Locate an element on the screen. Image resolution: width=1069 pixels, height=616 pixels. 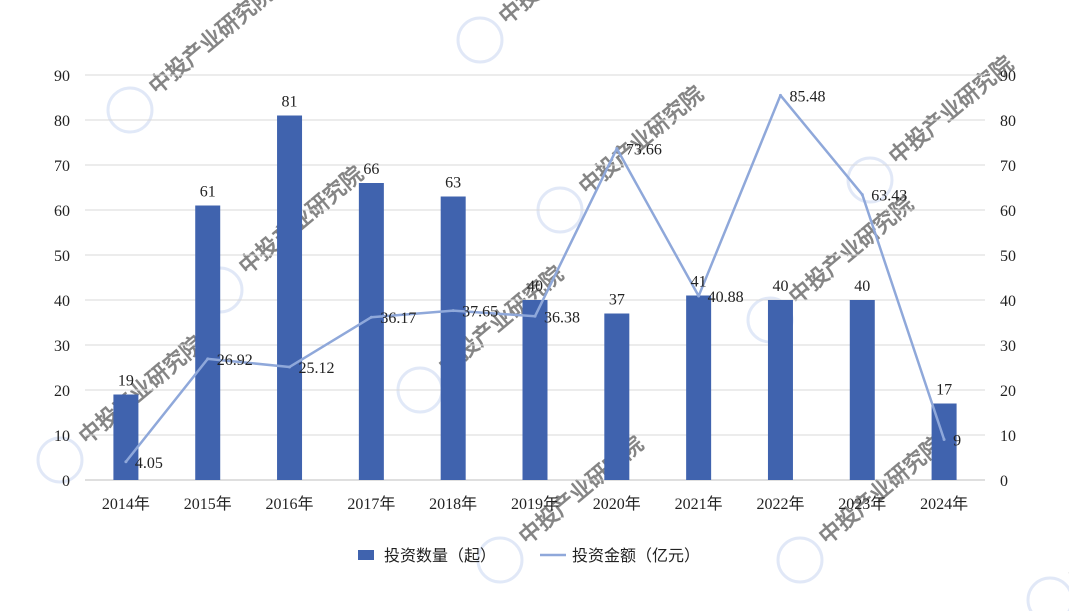
legend-label-bar: 投资数量（起） is located at coordinates (440, 556).